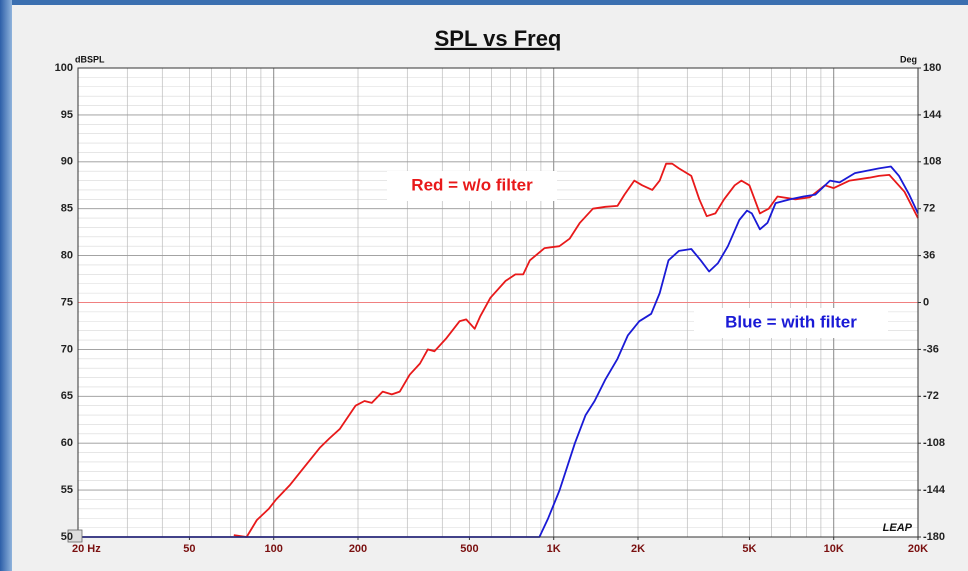  Describe the element at coordinates (898, 528) in the screenshot. I see `logo: LEAP` at that location.